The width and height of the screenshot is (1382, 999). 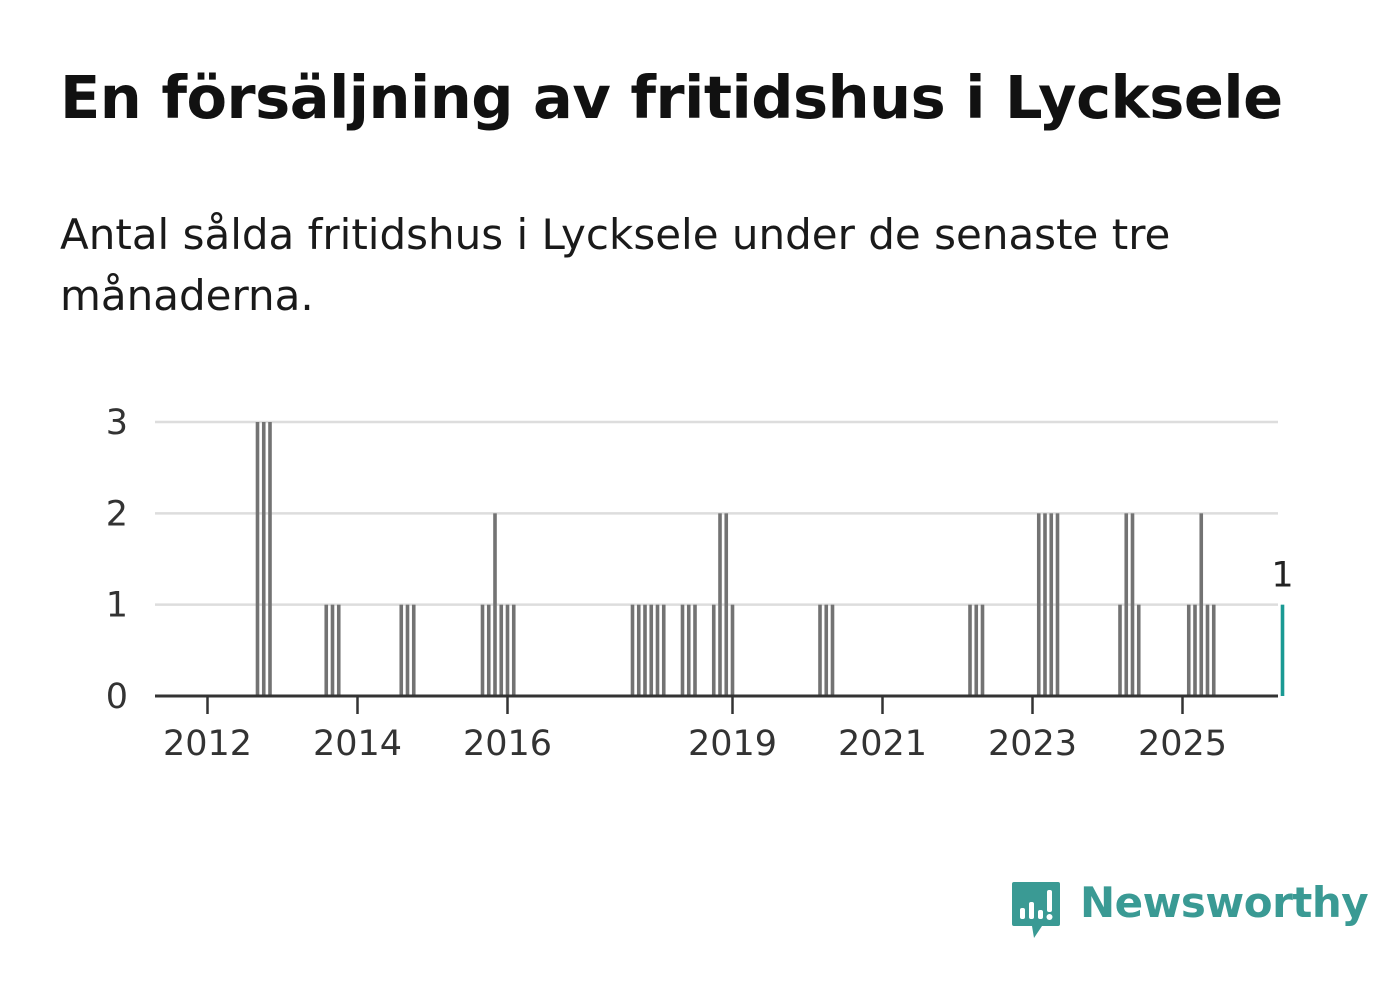 What do you see at coordinates (1224, 902) in the screenshot?
I see `brand-name: Newsworthy` at bounding box center [1224, 902].